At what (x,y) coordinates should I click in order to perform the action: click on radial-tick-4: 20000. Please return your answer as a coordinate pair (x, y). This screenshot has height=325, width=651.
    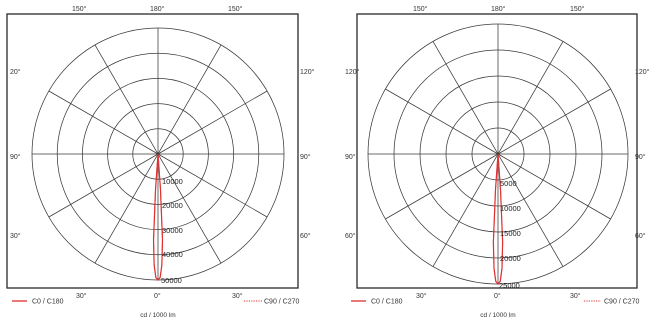
    Looking at the image, I should click on (510, 258).